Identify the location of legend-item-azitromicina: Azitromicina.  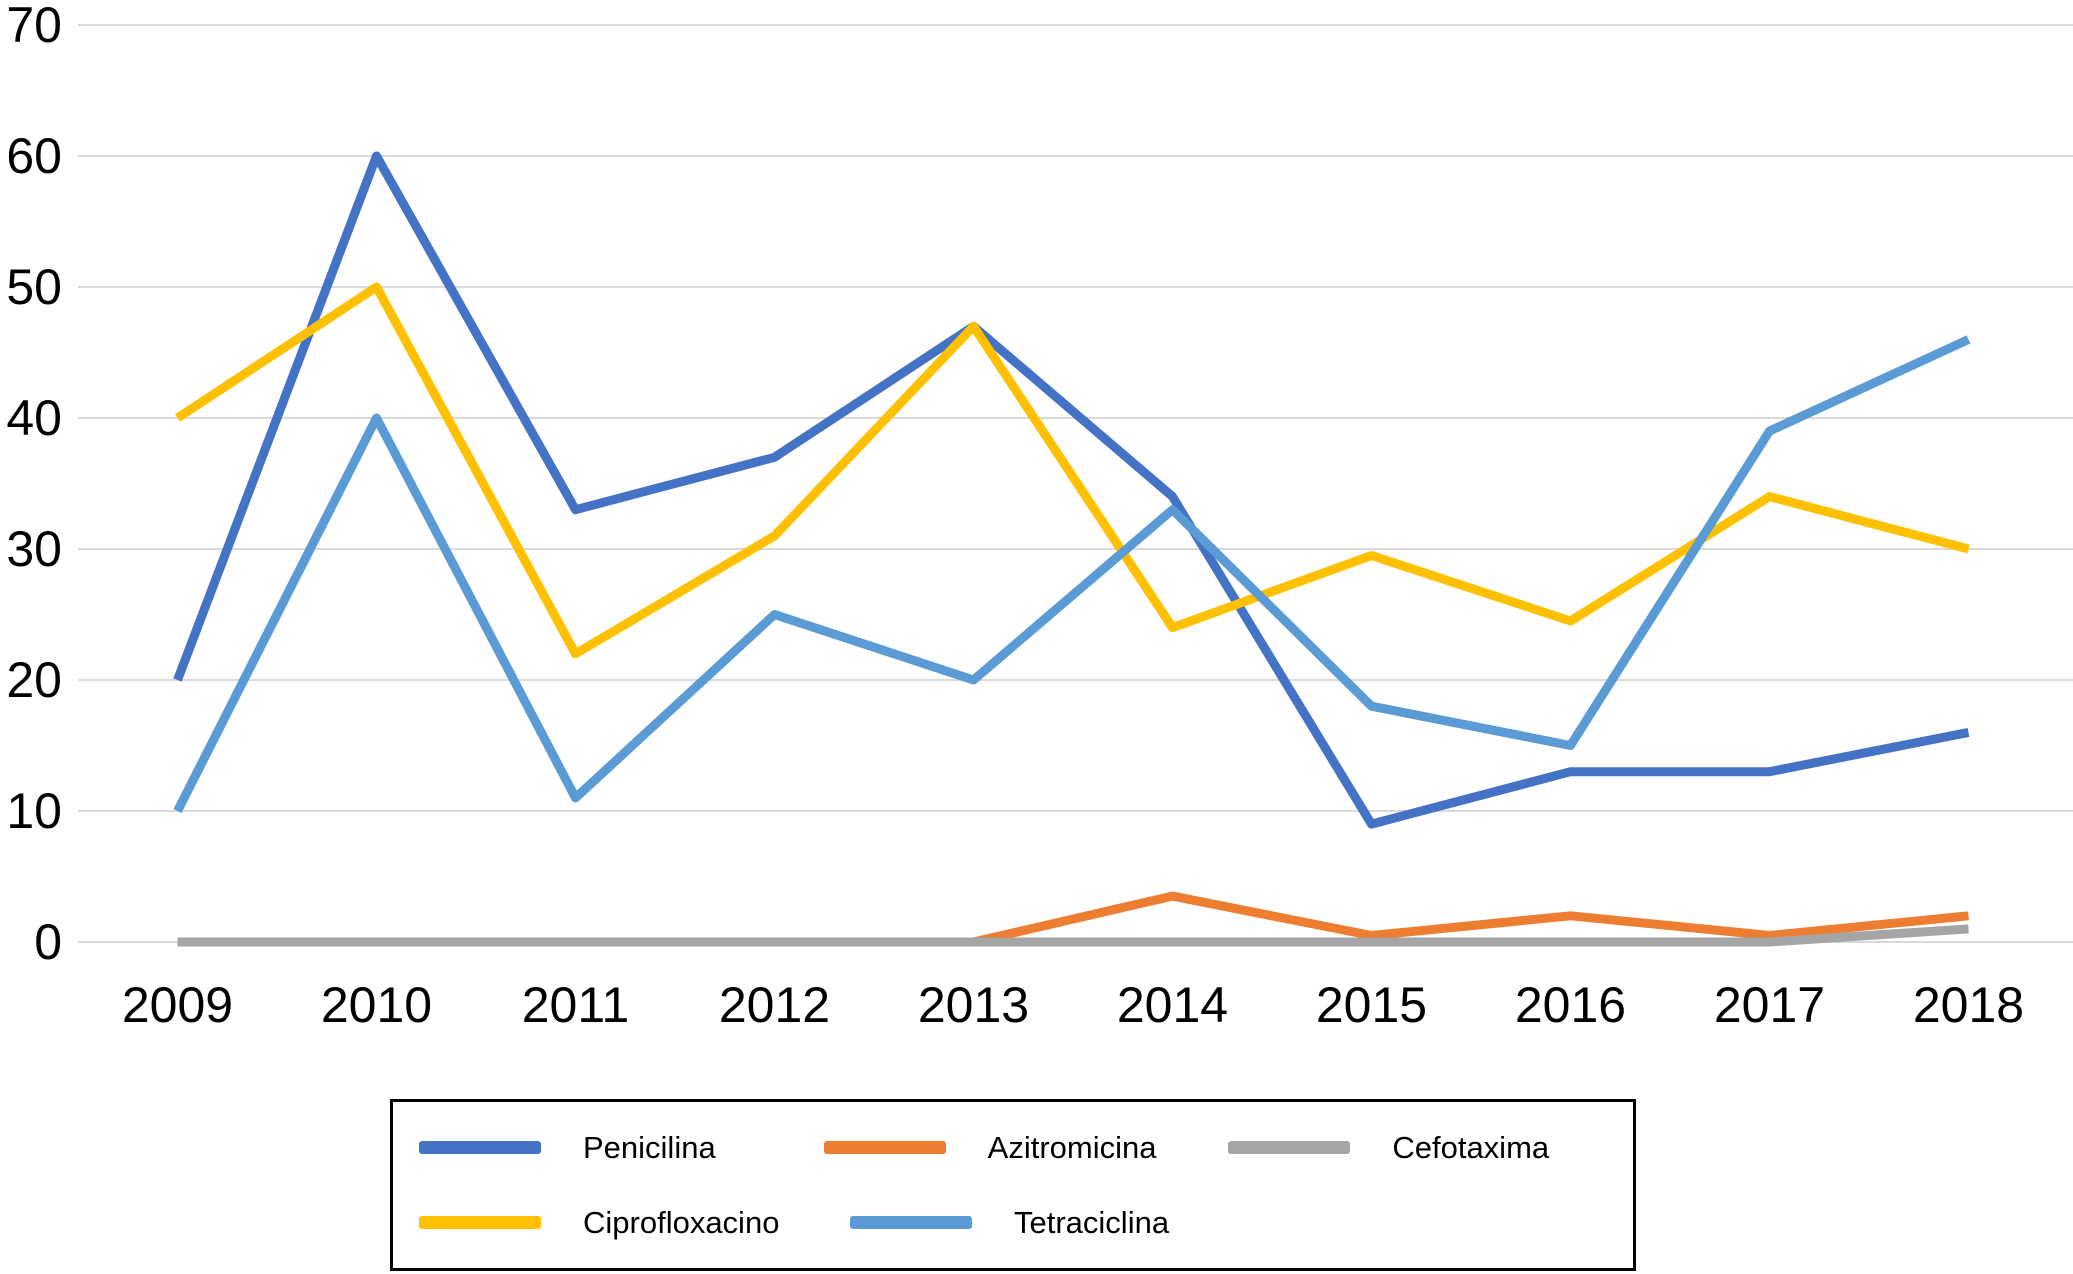
(1026, 1147).